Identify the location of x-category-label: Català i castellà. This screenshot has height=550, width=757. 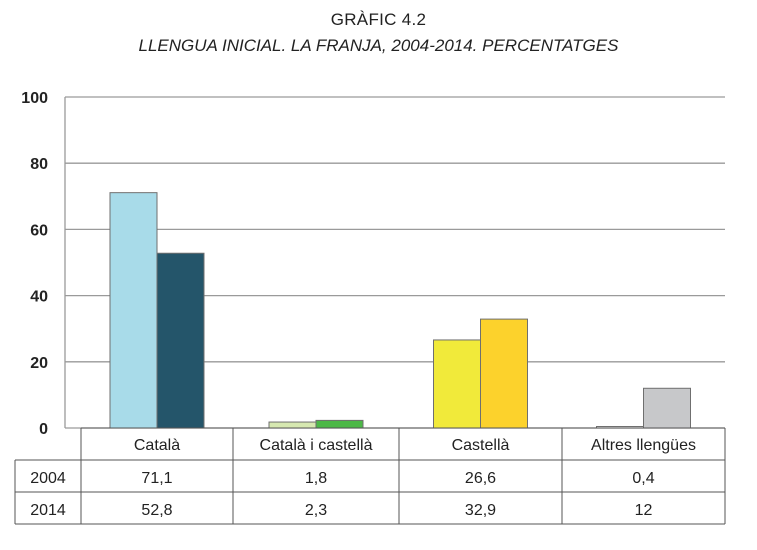
(316, 445).